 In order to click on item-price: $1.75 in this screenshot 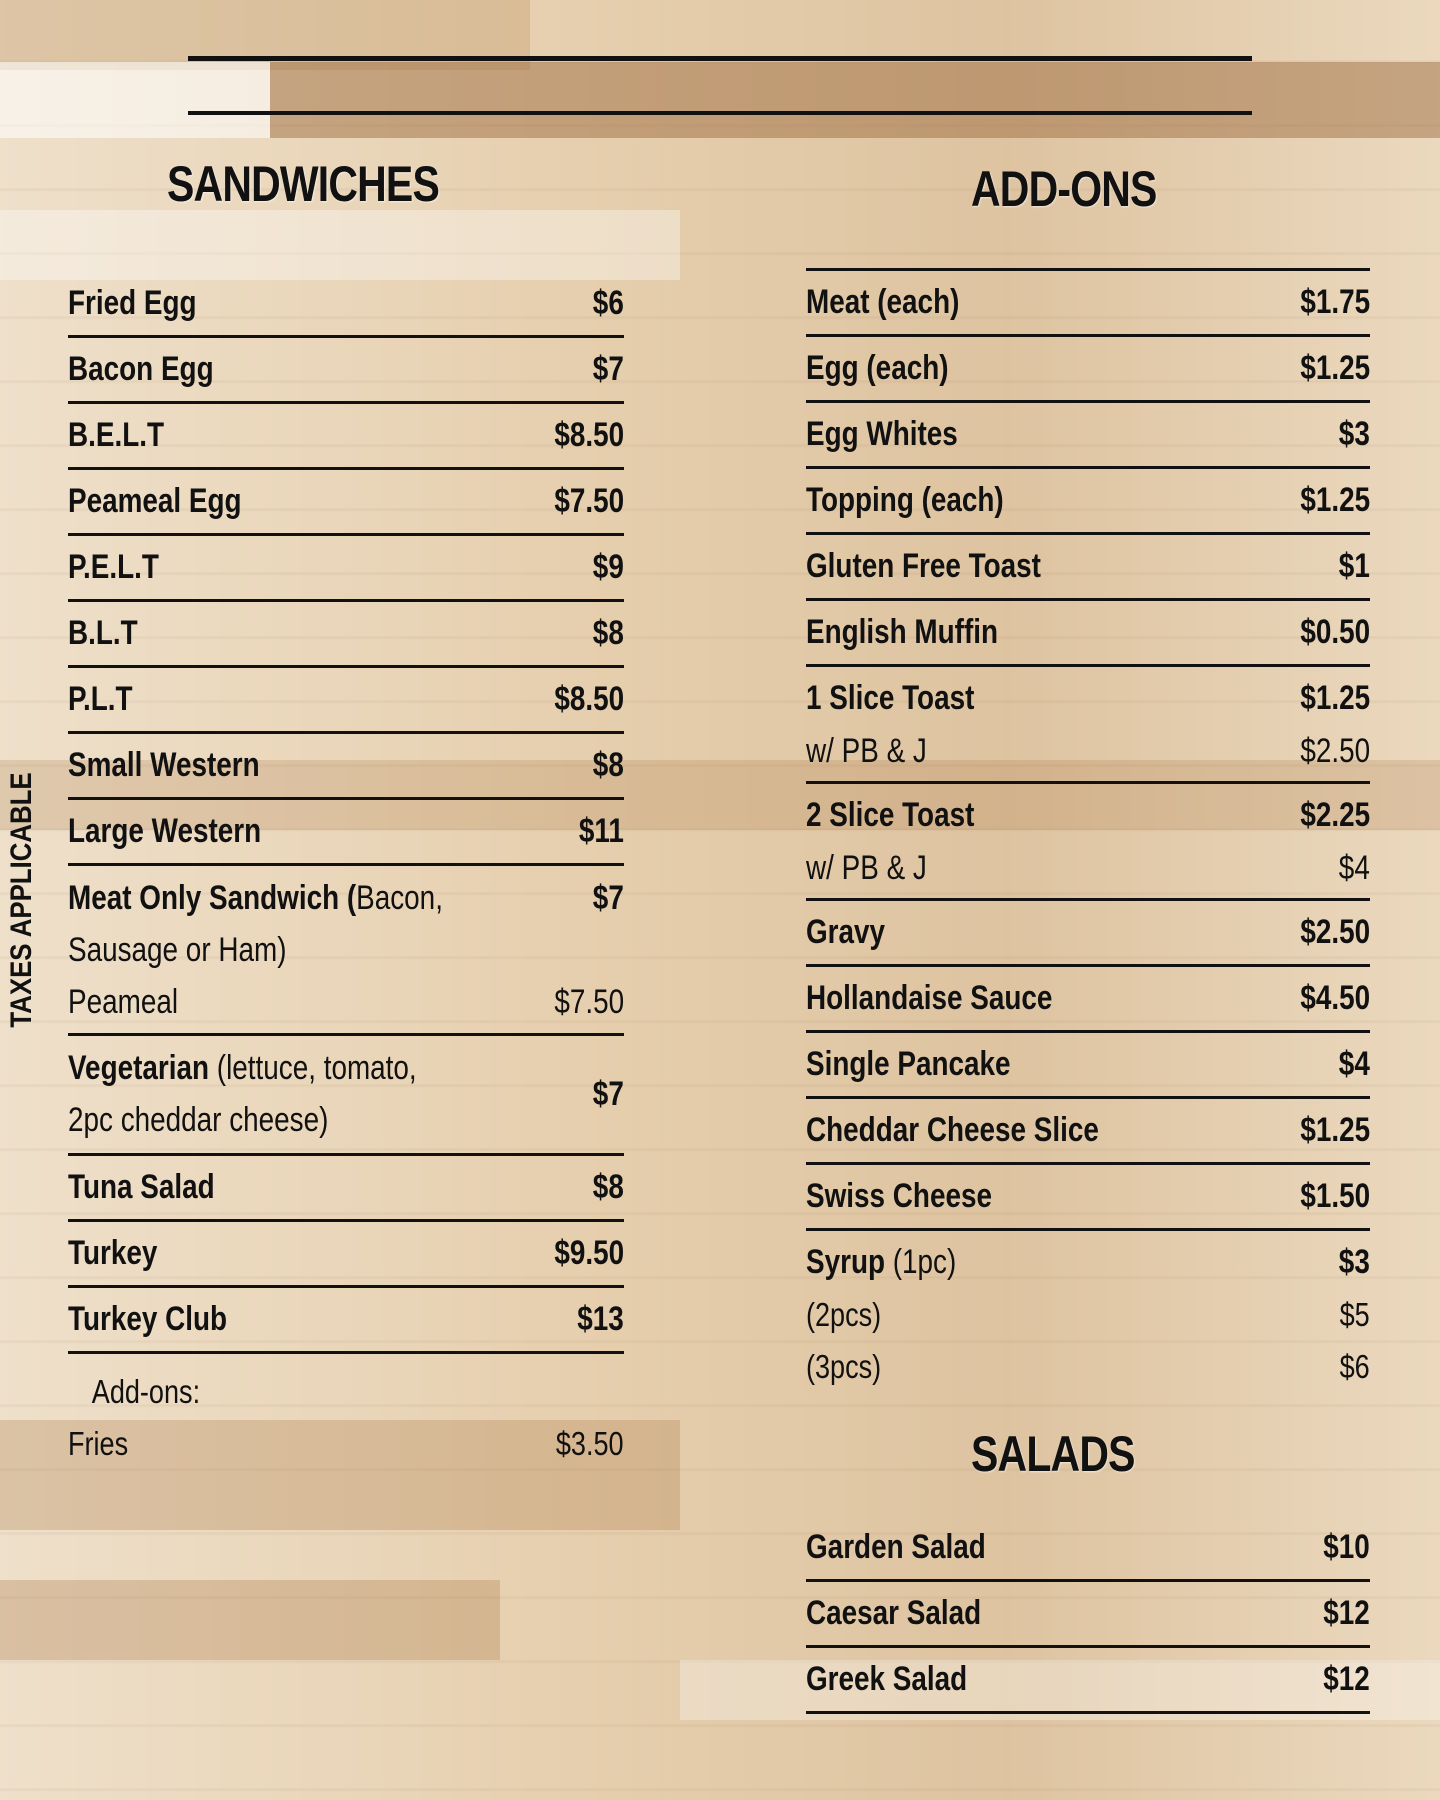, I will do `click(1335, 302)`.